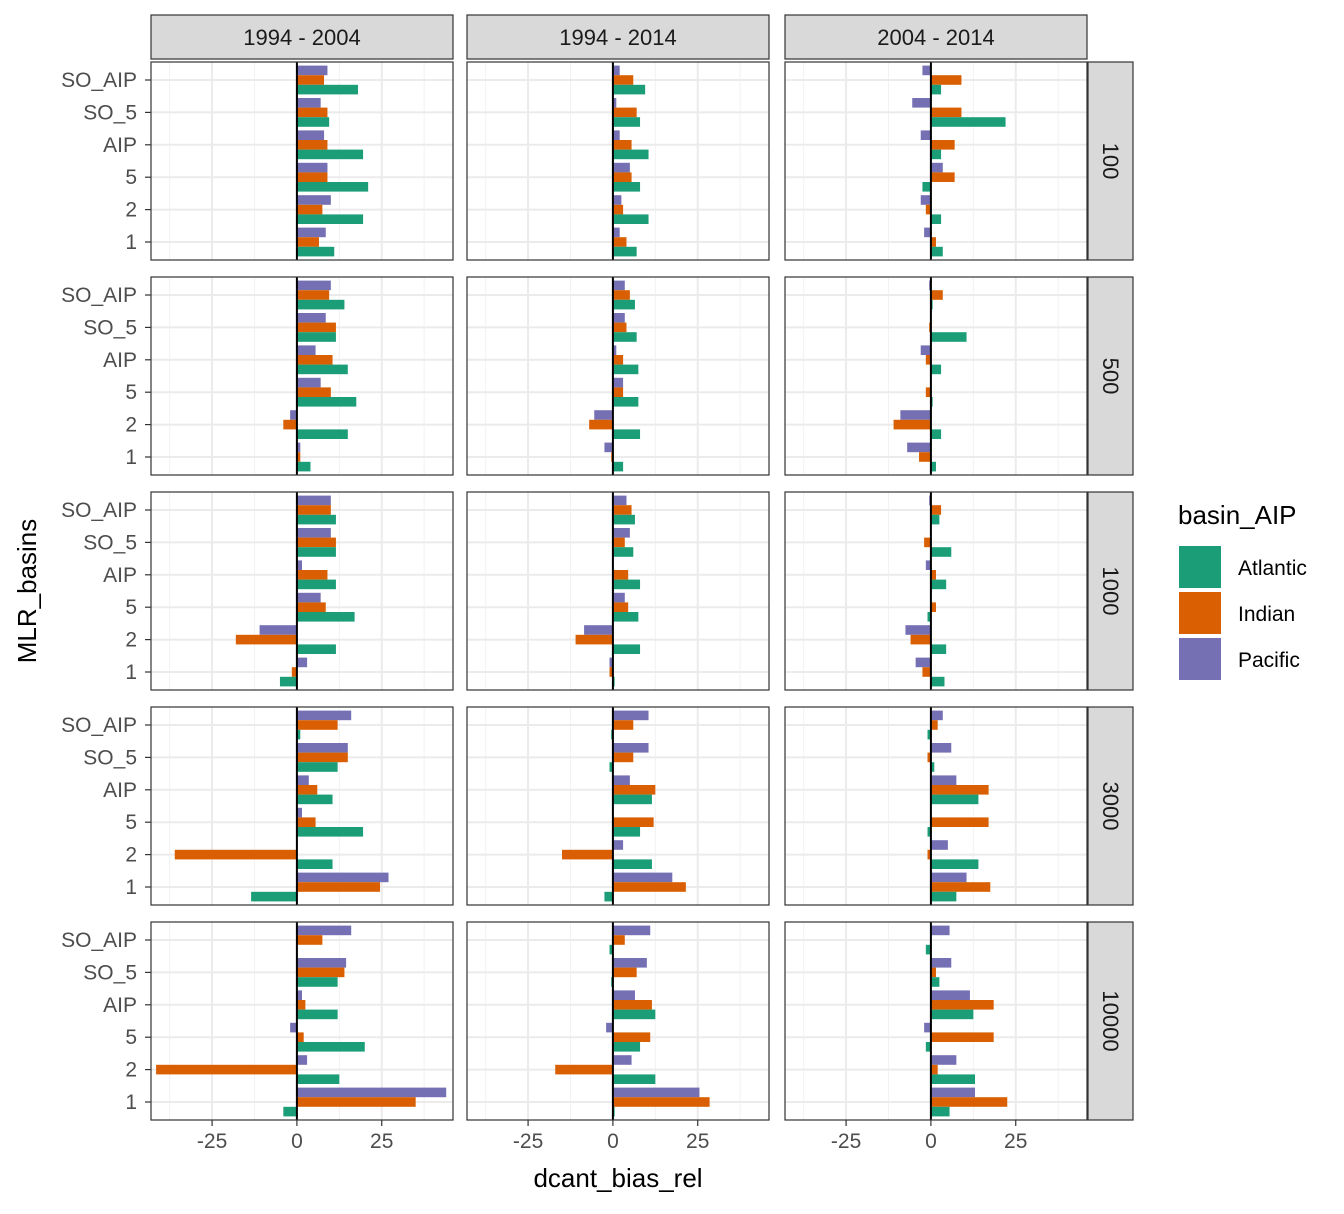 This screenshot has width=1344, height=1214. I want to click on x-tick-label: -25, so click(528, 1141).